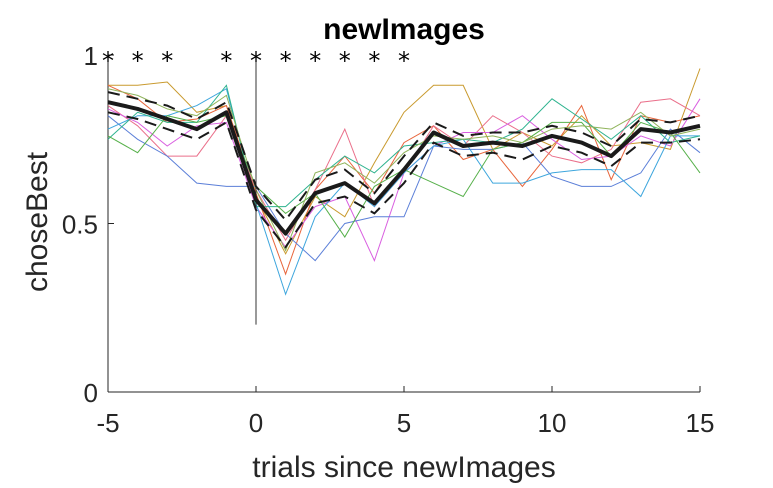 This screenshot has width=773, height=488. What do you see at coordinates (256, 423) in the screenshot?
I see `x-tick-label: 0` at bounding box center [256, 423].